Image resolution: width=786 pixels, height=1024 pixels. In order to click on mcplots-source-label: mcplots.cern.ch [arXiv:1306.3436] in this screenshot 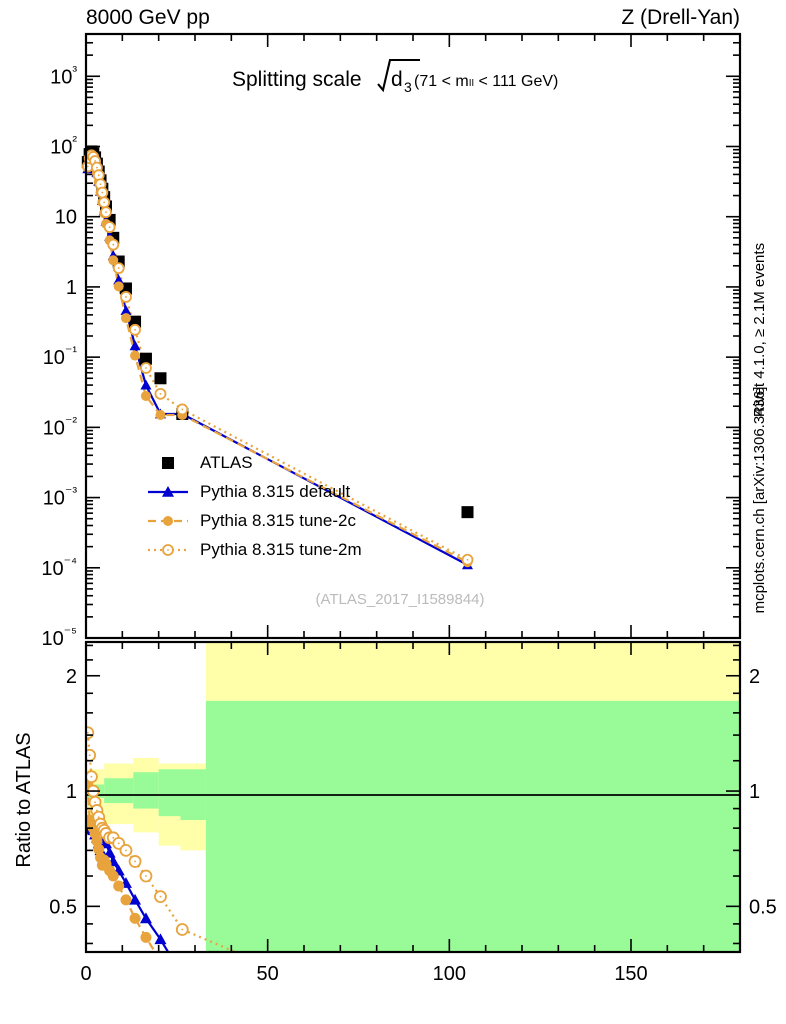, I will do `click(759, 500)`.